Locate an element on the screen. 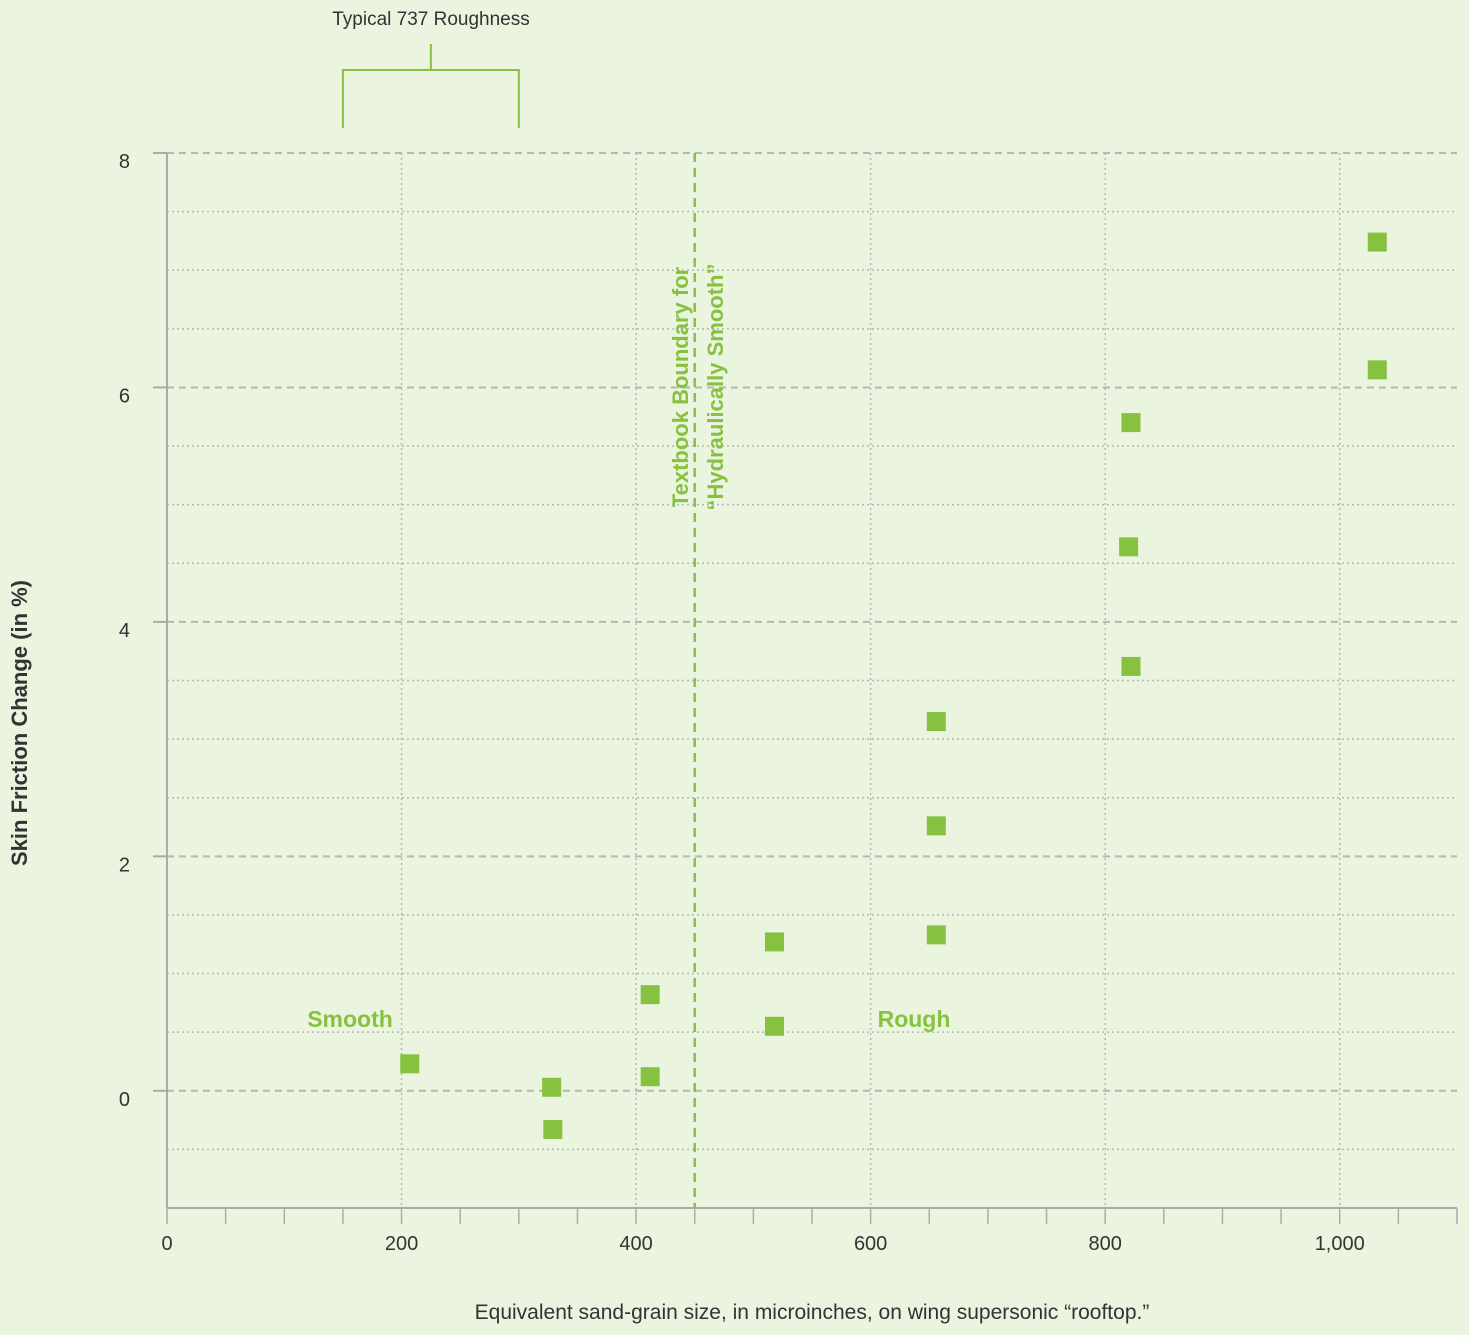 The height and width of the screenshot is (1335, 1469). y-tick-label: 4 is located at coordinates (124, 631).